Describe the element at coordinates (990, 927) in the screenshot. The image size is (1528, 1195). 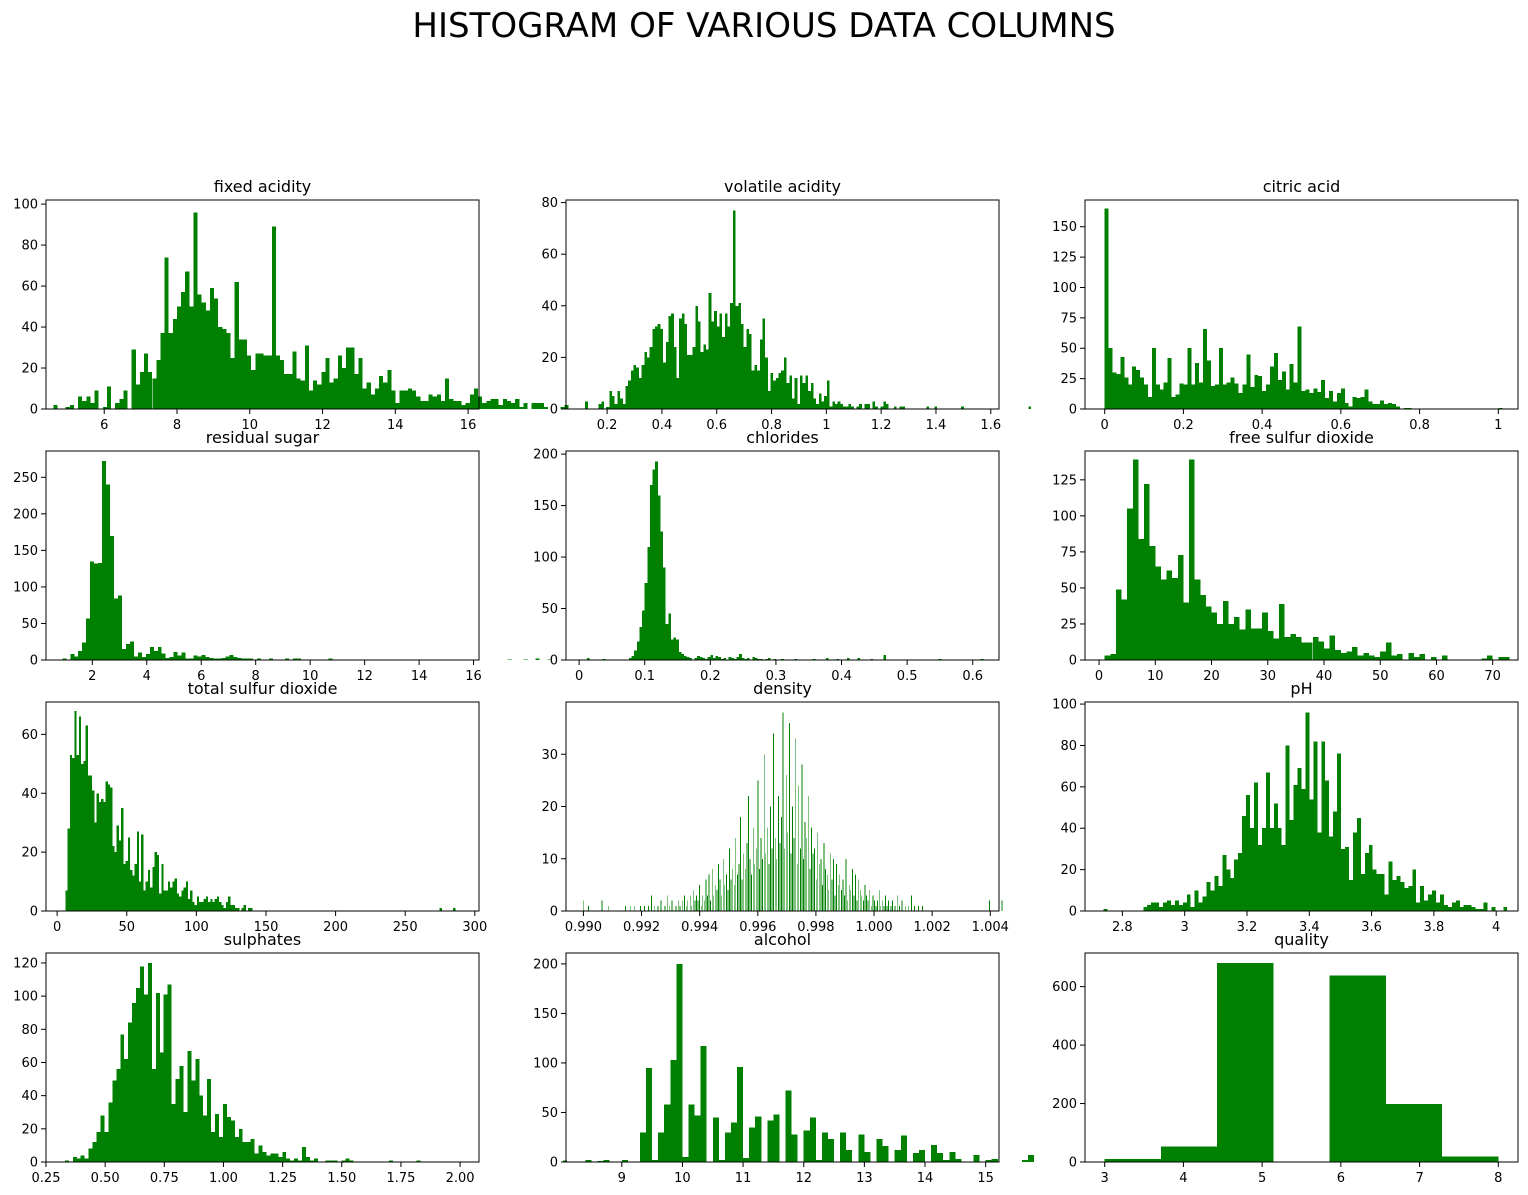
I see `x-tick-label: 1.004` at that location.